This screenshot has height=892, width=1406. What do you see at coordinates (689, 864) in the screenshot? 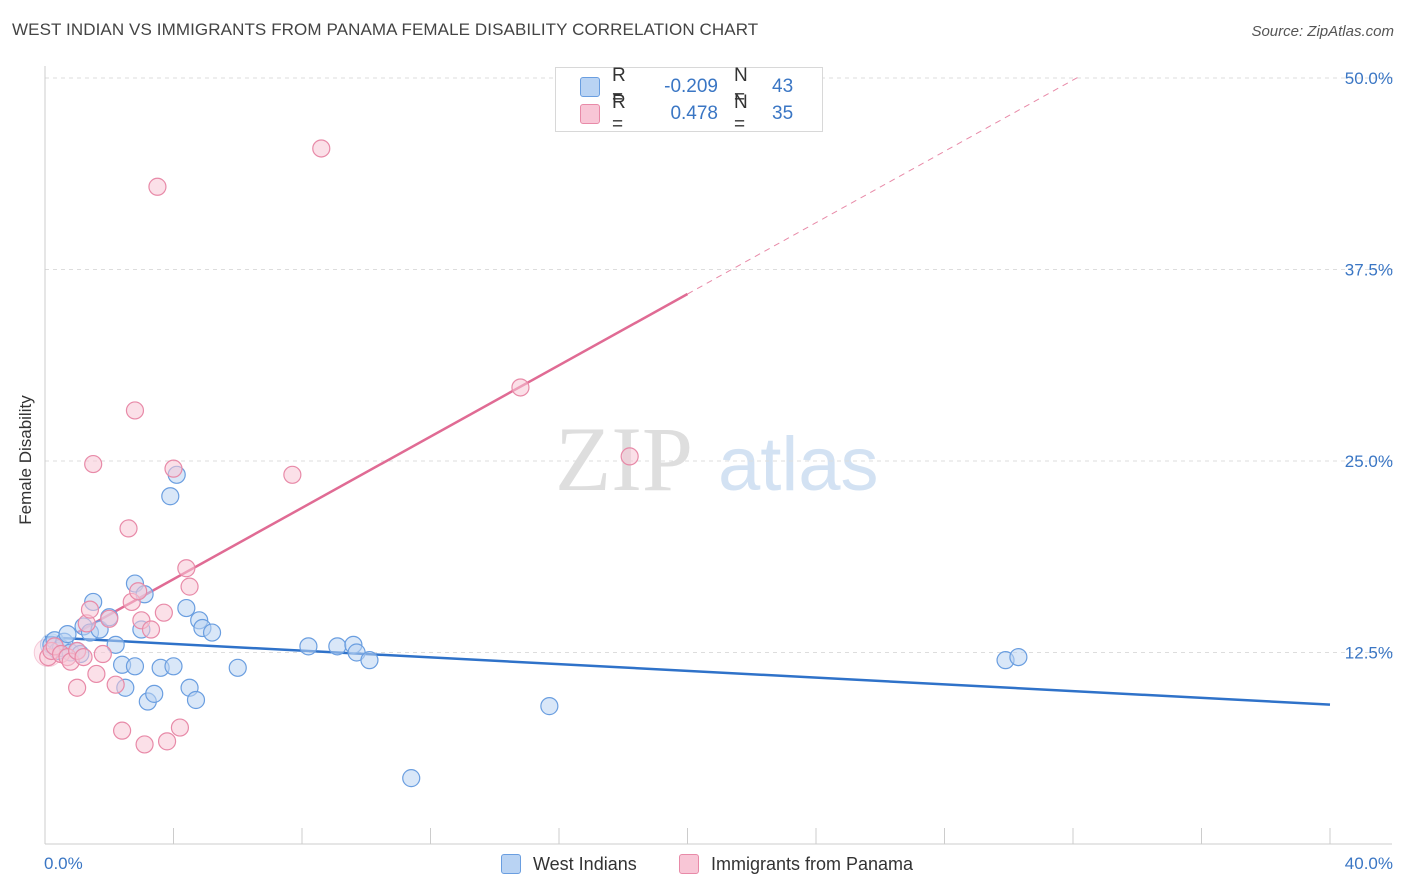
I see `bottom-legend-swatch-pink` at bounding box center [689, 864].